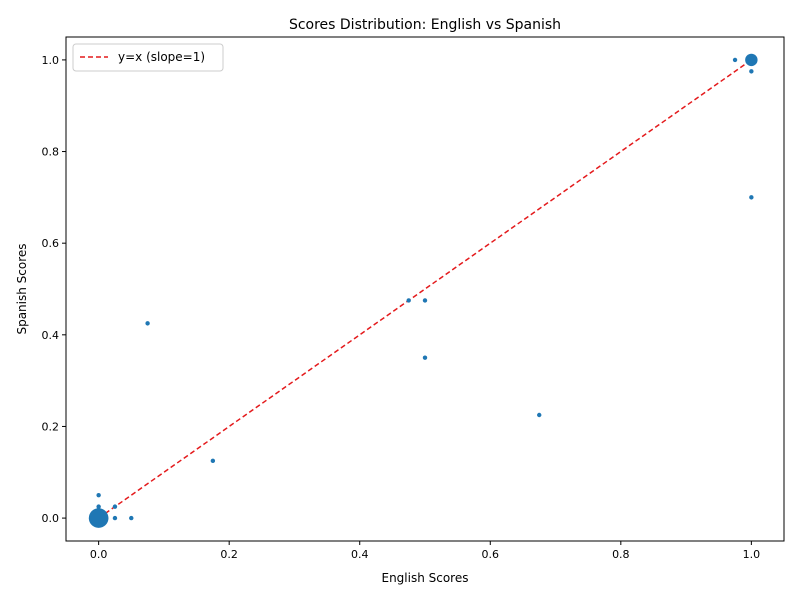 This screenshot has width=800, height=600. Describe the element at coordinates (621, 554) in the screenshot. I see `x-tick-label: 0.8` at that location.